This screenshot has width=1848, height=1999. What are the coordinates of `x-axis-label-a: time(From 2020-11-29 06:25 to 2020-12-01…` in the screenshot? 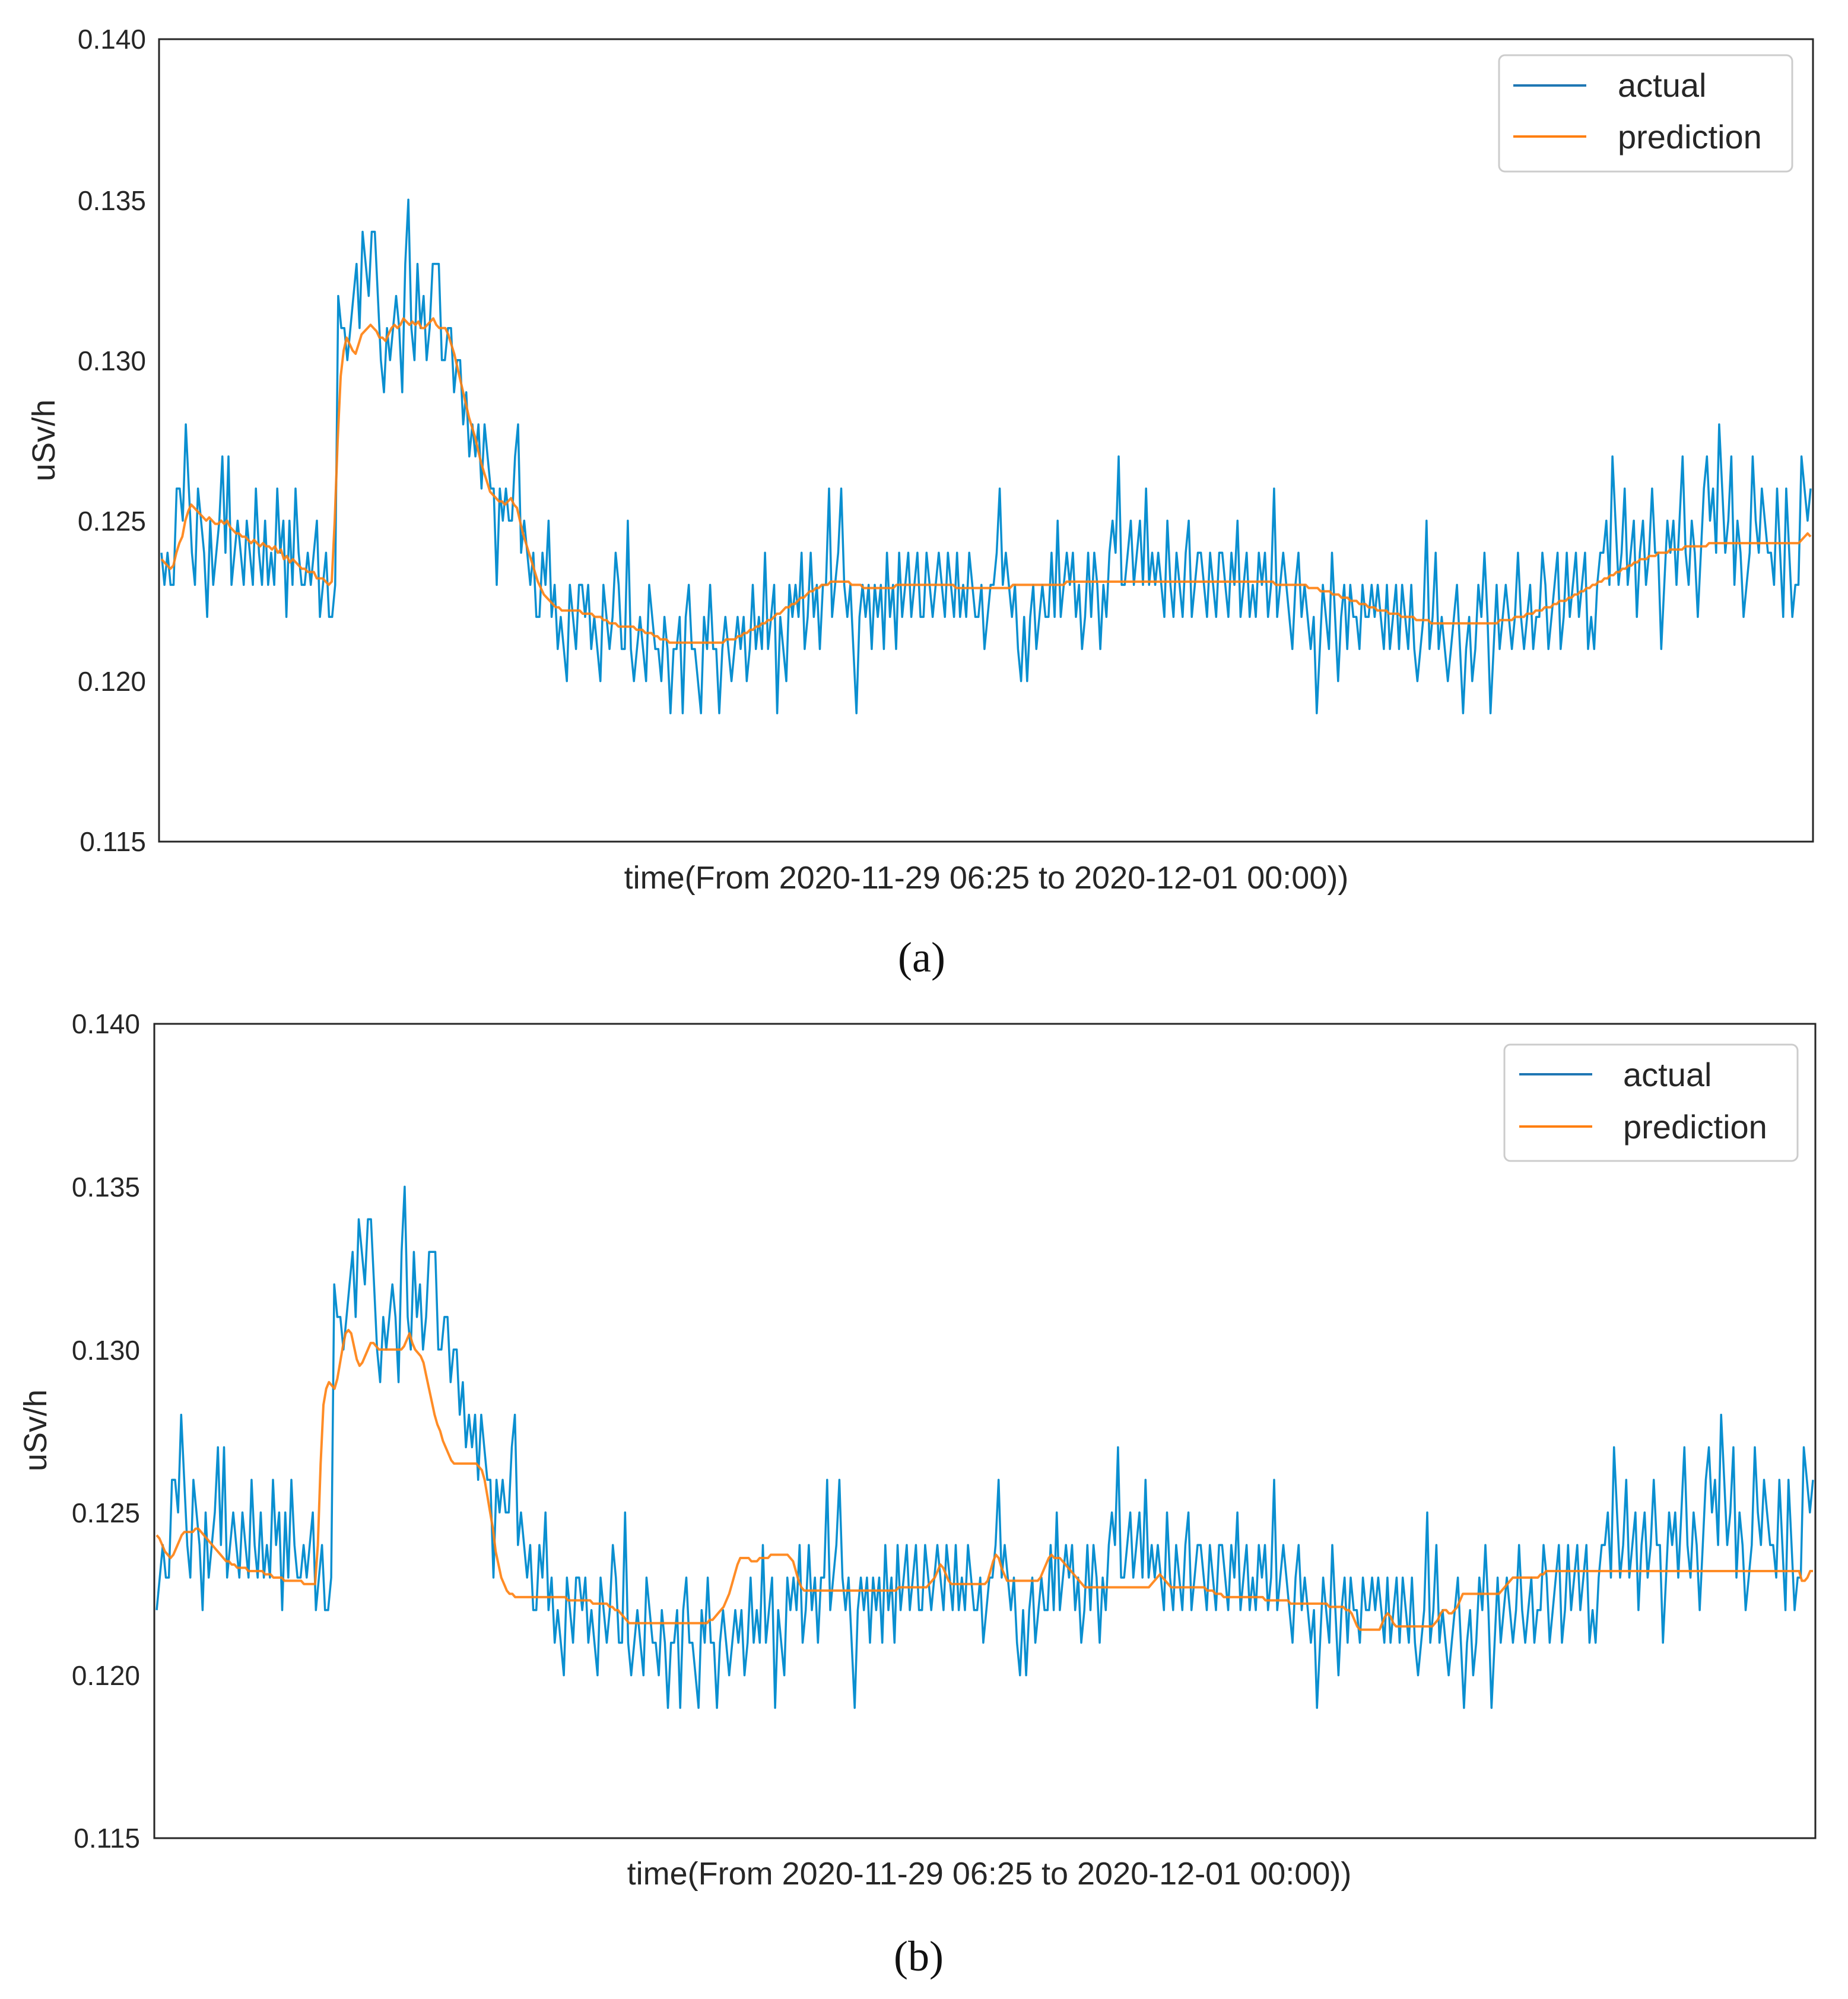 It's located at (986, 878).